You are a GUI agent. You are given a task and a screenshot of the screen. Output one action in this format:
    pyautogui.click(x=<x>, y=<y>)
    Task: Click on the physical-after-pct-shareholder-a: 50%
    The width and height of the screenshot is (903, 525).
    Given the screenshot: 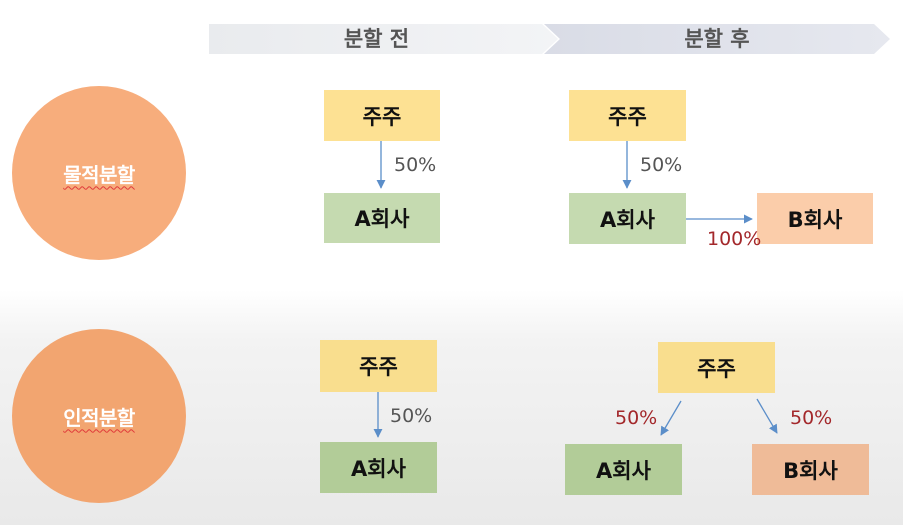 What is the action you would take?
    pyautogui.click(x=661, y=165)
    